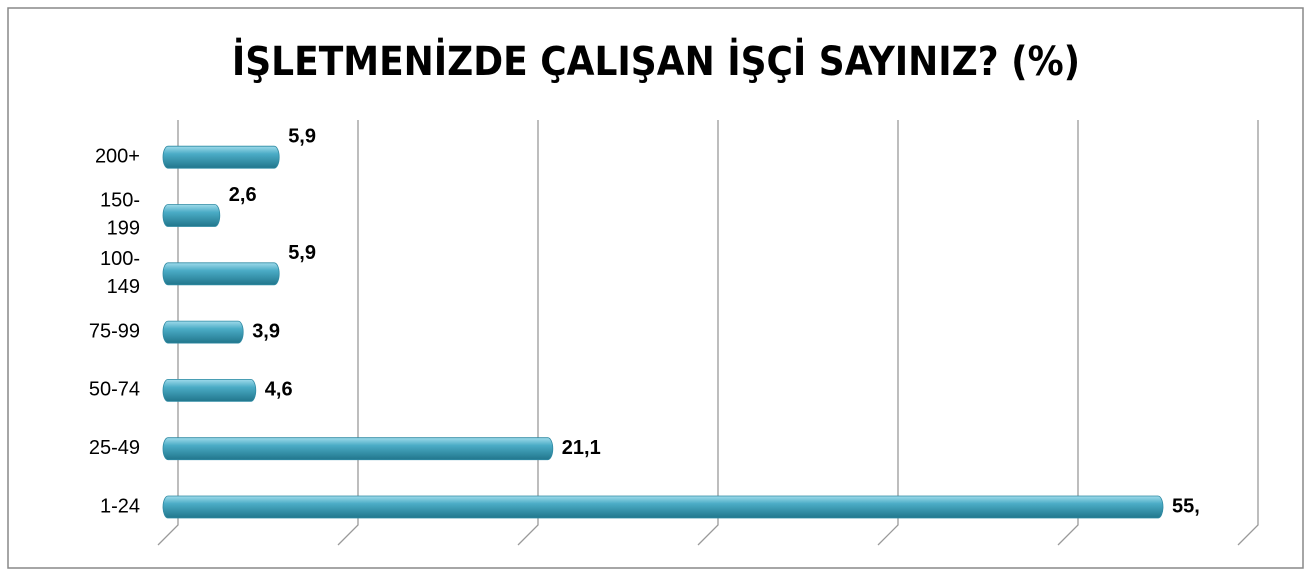 This screenshot has height=578, width=1313. I want to click on y-tick-label: 150-199, so click(120, 215).